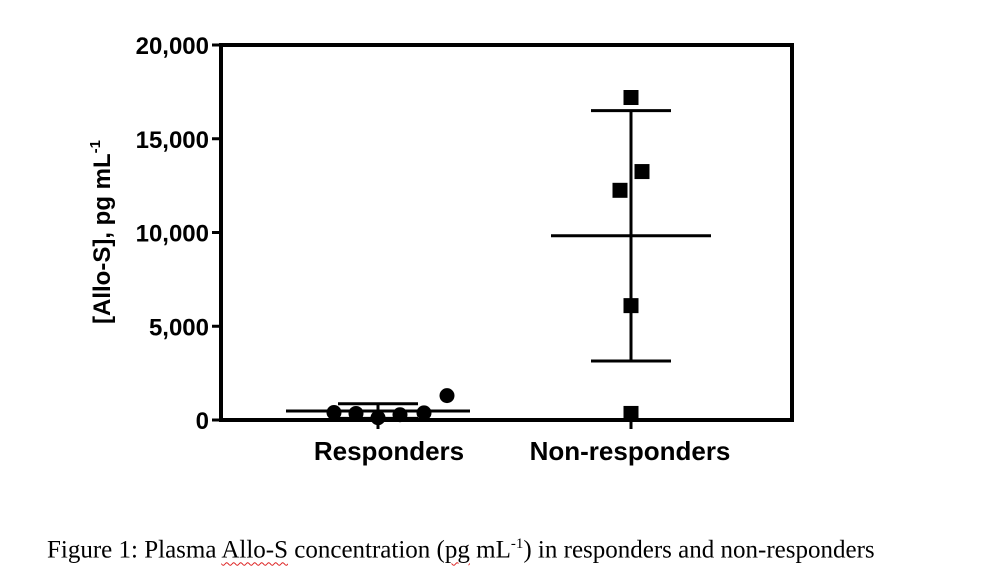  What do you see at coordinates (134, 550) in the screenshot?
I see `caption-prefix: Figure 1: Plasma` at bounding box center [134, 550].